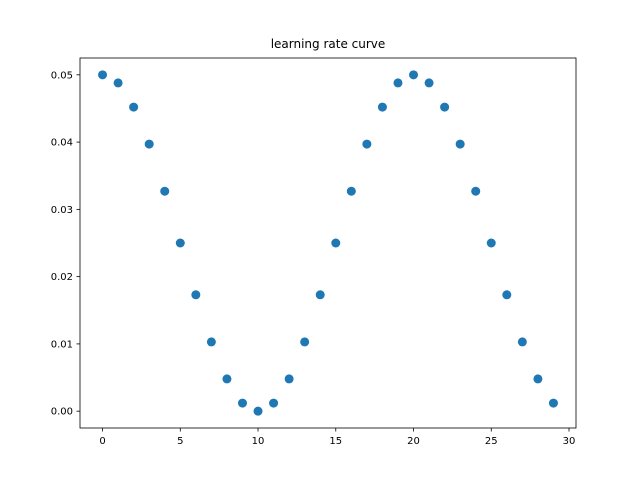  What do you see at coordinates (328, 44) in the screenshot?
I see `chart-title: learning rate curve` at bounding box center [328, 44].